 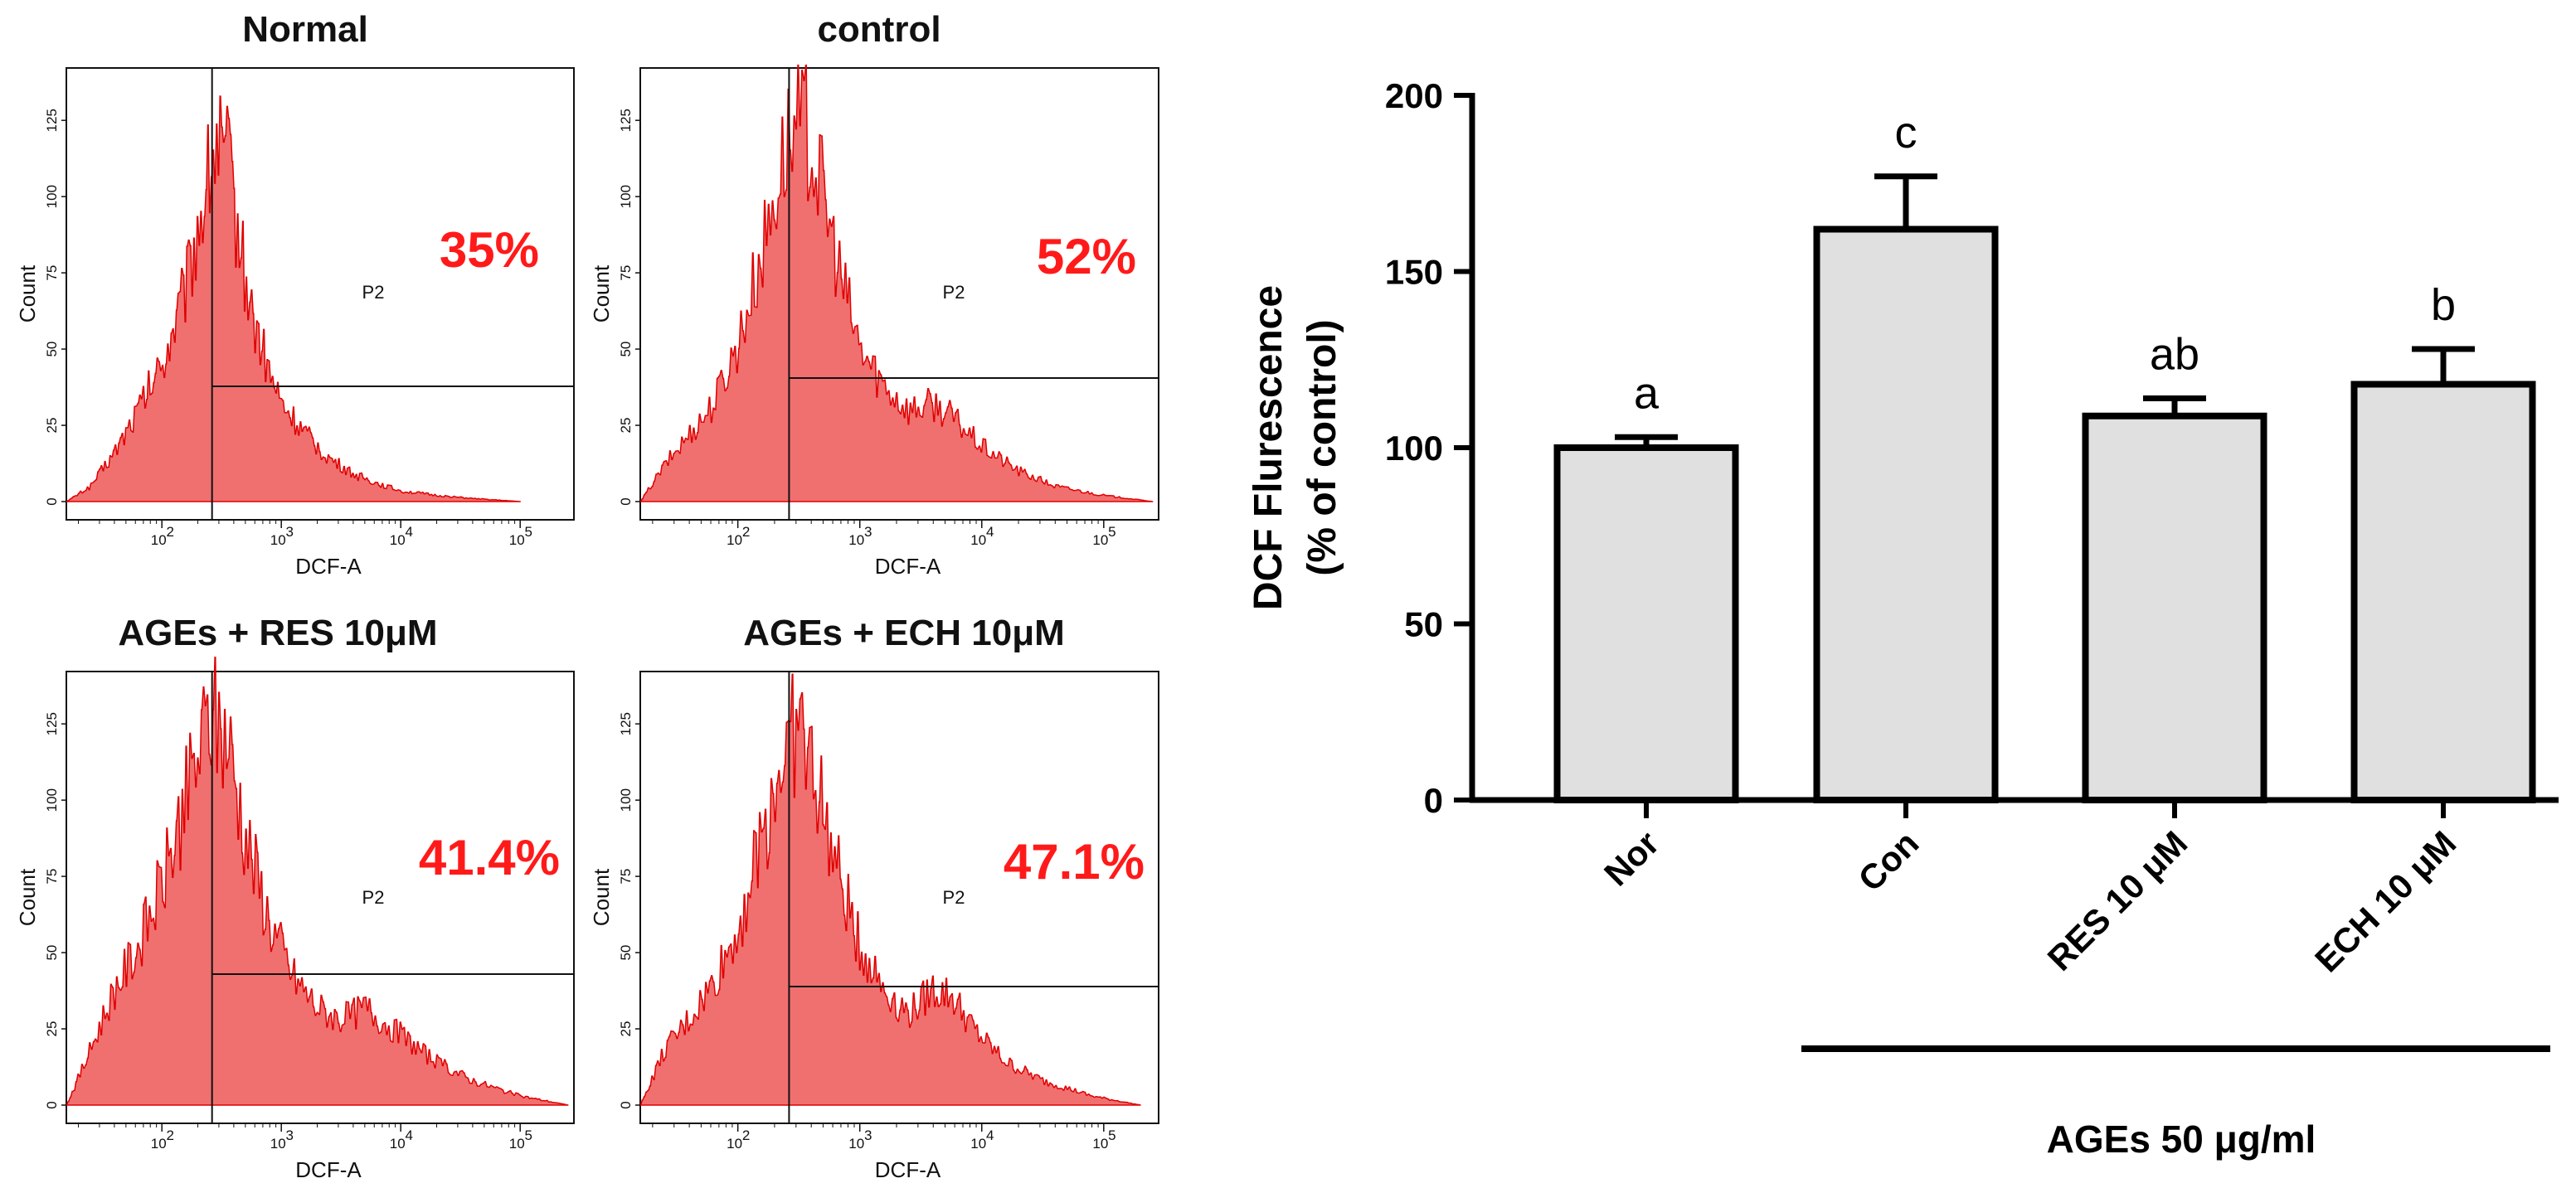 What do you see at coordinates (2385, 901) in the screenshot?
I see `x-category-label: ECH 10 μM` at bounding box center [2385, 901].